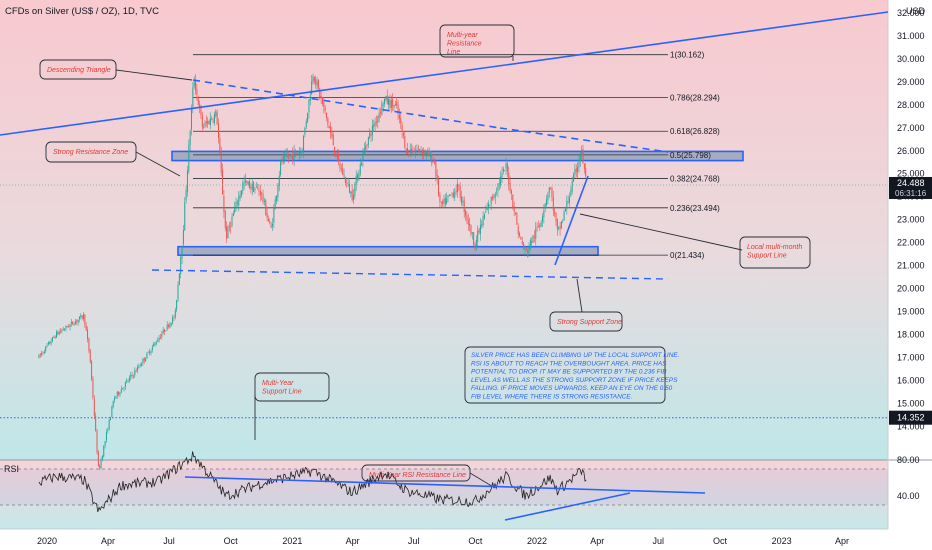 The image size is (932, 550). I want to click on callout-local-support: Local multi-month Support Line, so click(695, 241).